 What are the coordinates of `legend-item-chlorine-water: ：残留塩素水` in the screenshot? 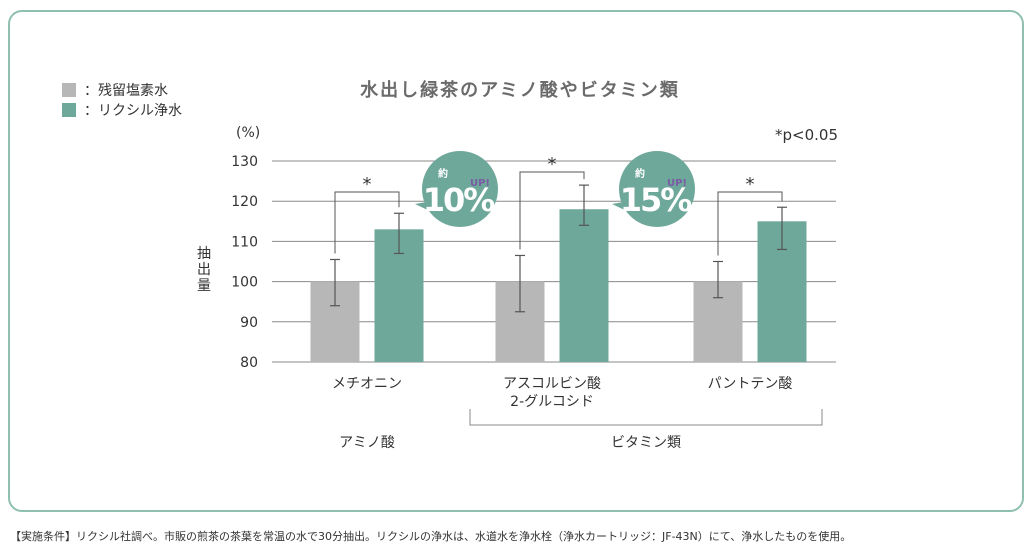 It's located at (122, 90).